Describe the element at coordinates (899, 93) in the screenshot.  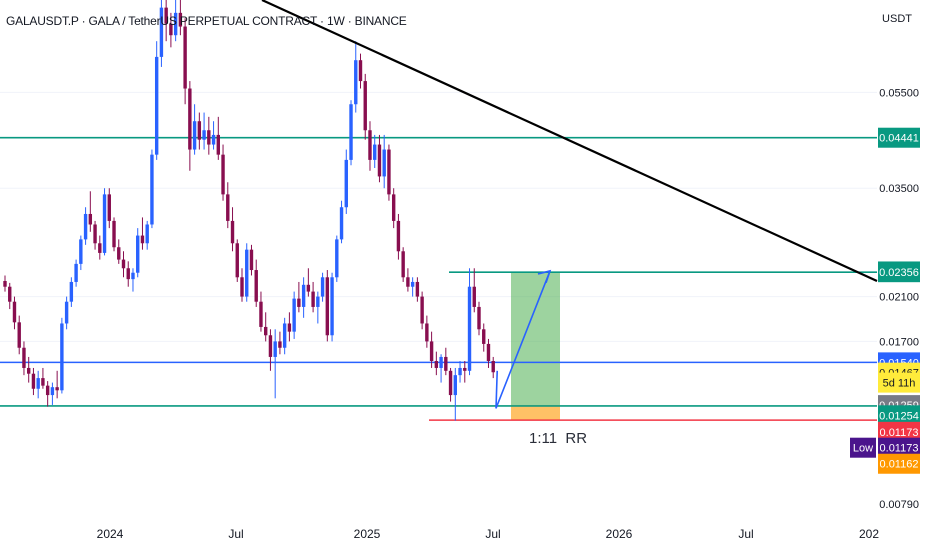
I see `y-tick-label: 0.05500` at that location.